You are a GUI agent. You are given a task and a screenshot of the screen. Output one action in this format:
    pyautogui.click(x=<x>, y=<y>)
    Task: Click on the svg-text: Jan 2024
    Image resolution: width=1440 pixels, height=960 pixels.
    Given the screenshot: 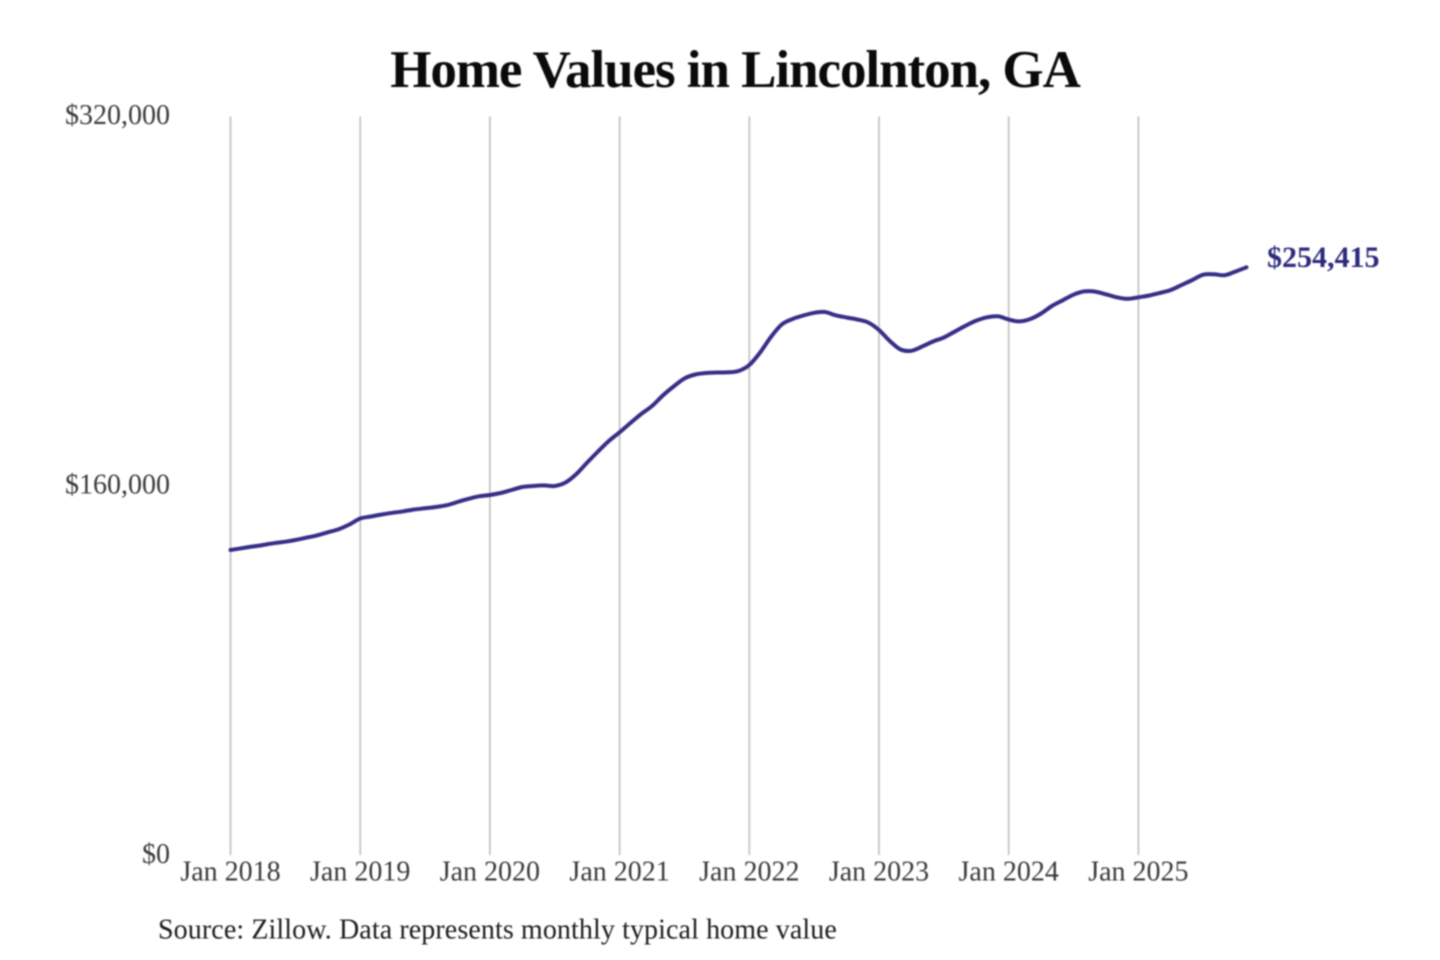 What is the action you would take?
    pyautogui.click(x=1009, y=872)
    